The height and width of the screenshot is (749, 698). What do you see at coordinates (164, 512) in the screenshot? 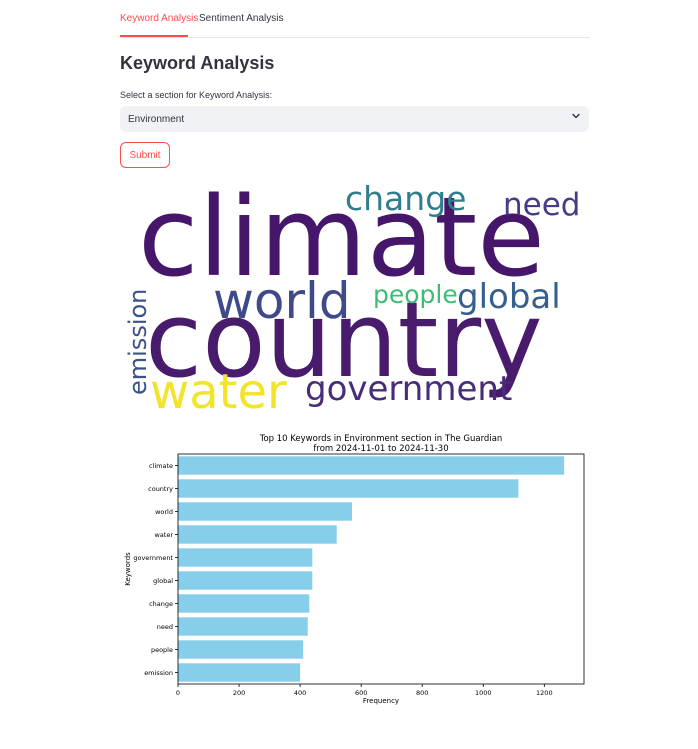
I see `y-tick-label-world: world` at bounding box center [164, 512].